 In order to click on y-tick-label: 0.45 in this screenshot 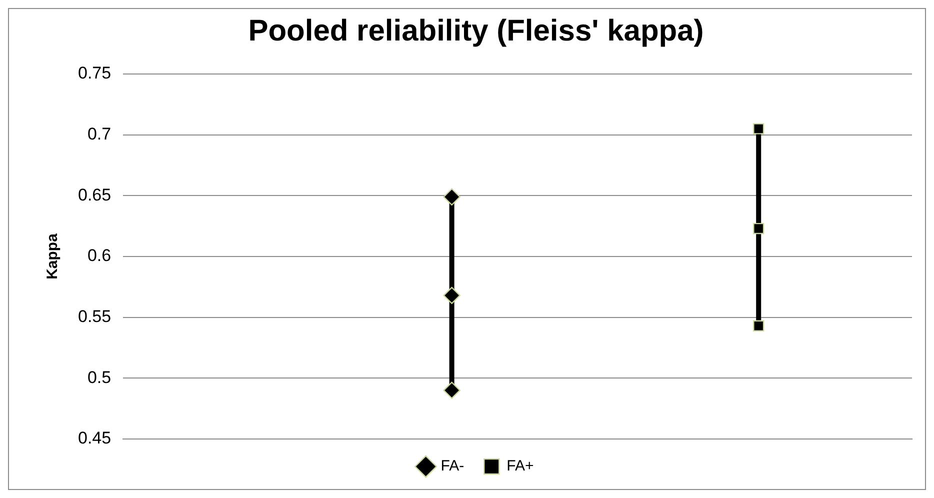, I will do `click(95, 438)`.